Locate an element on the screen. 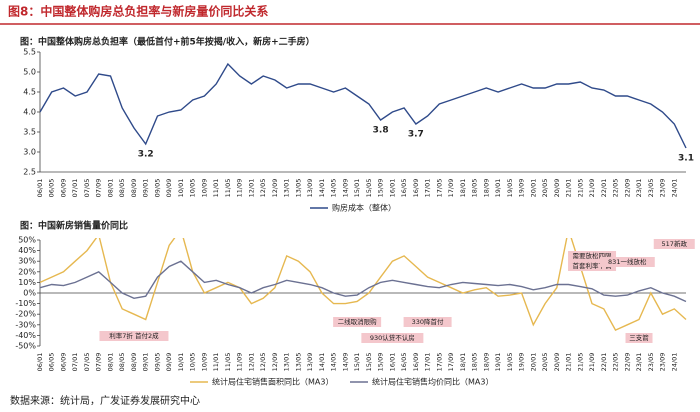 The width and height of the screenshot is (700, 412). x-tick-label: 13/01 is located at coordinates (287, 188).